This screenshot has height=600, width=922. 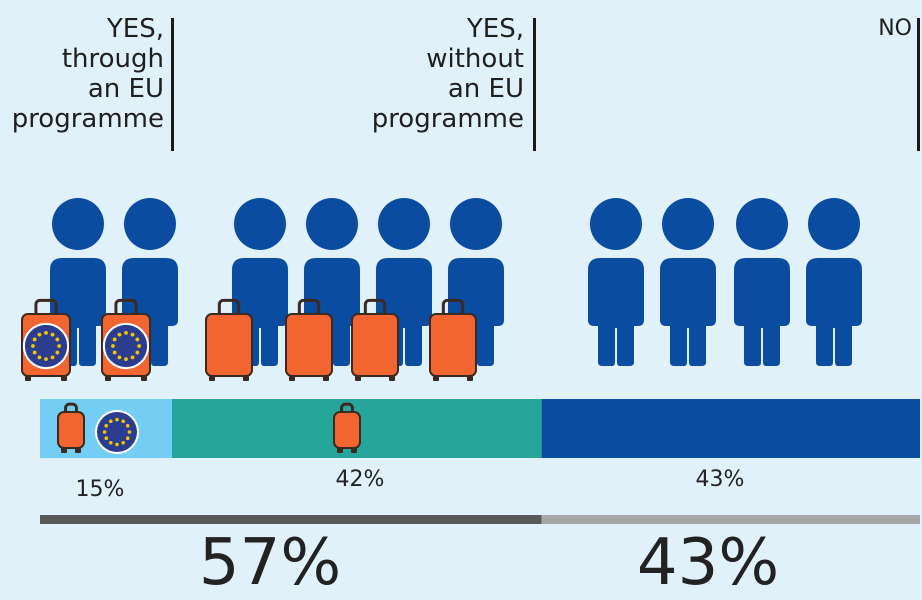 I want to click on value-label-yes-without-eu: 42%, so click(x=360, y=479).